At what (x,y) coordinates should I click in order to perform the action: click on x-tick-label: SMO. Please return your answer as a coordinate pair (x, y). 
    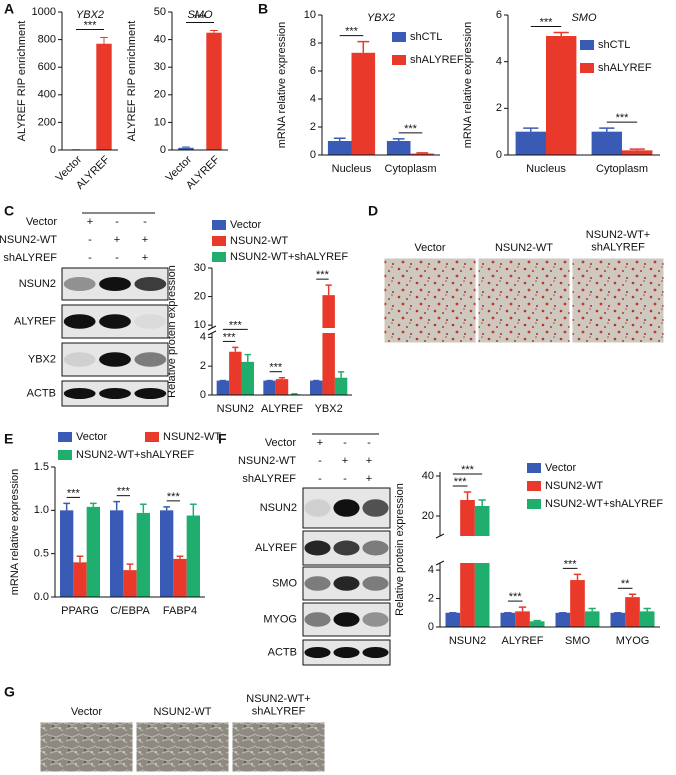
    Looking at the image, I should click on (578, 641).